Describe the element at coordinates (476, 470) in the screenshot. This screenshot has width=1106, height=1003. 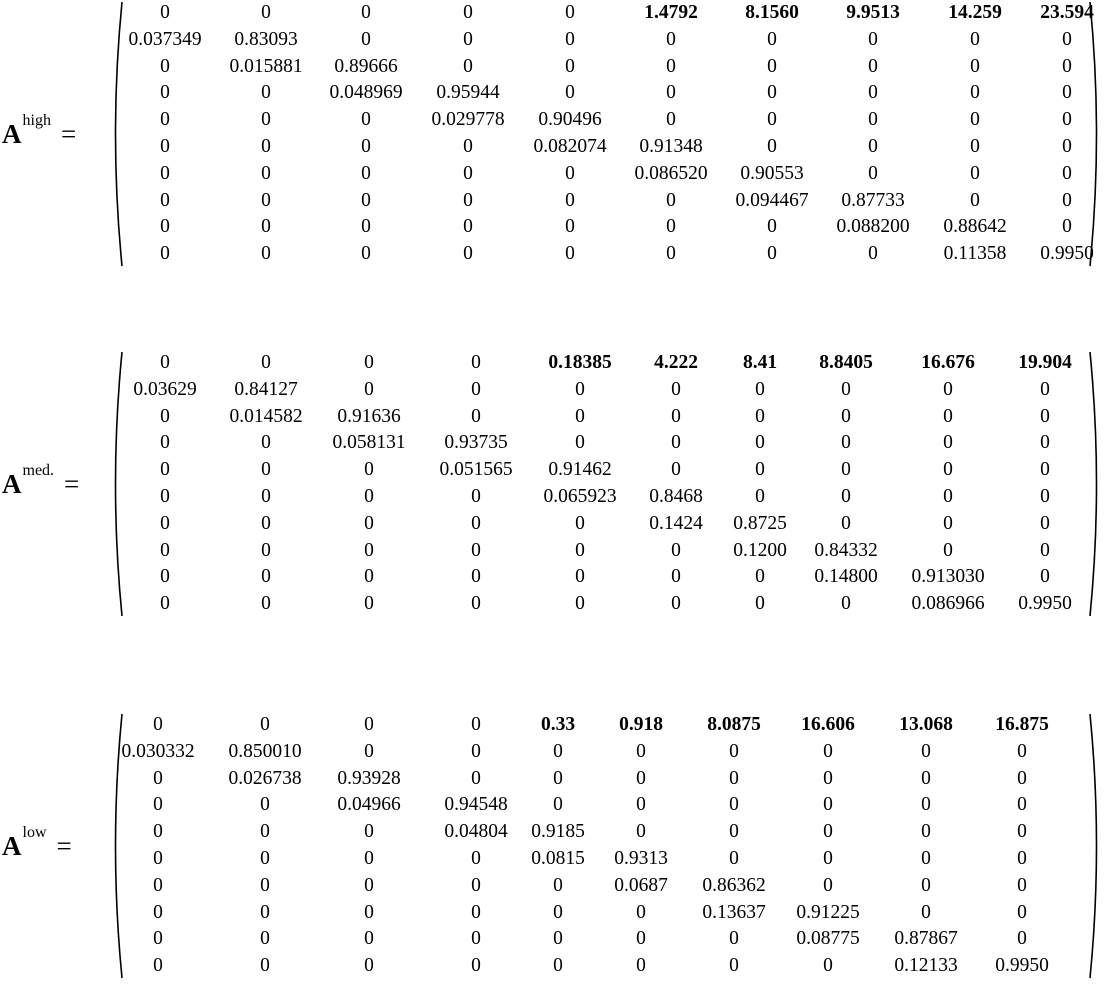
I see `matrix-cell: 0.051565` at that location.